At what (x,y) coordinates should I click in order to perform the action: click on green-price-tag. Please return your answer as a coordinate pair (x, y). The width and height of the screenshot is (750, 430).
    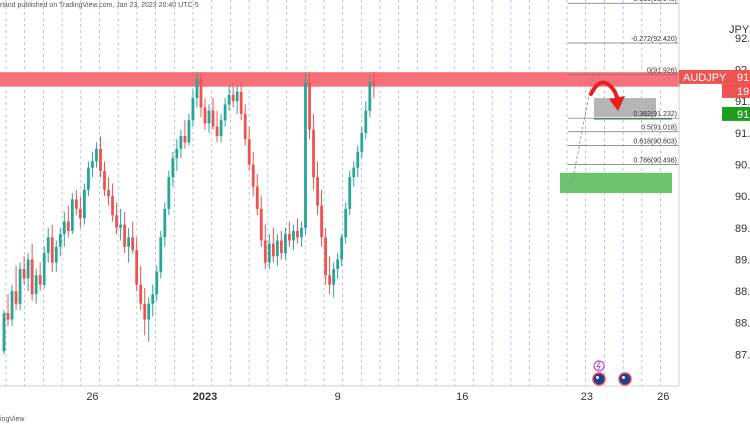
    Looking at the image, I should click on (736, 113).